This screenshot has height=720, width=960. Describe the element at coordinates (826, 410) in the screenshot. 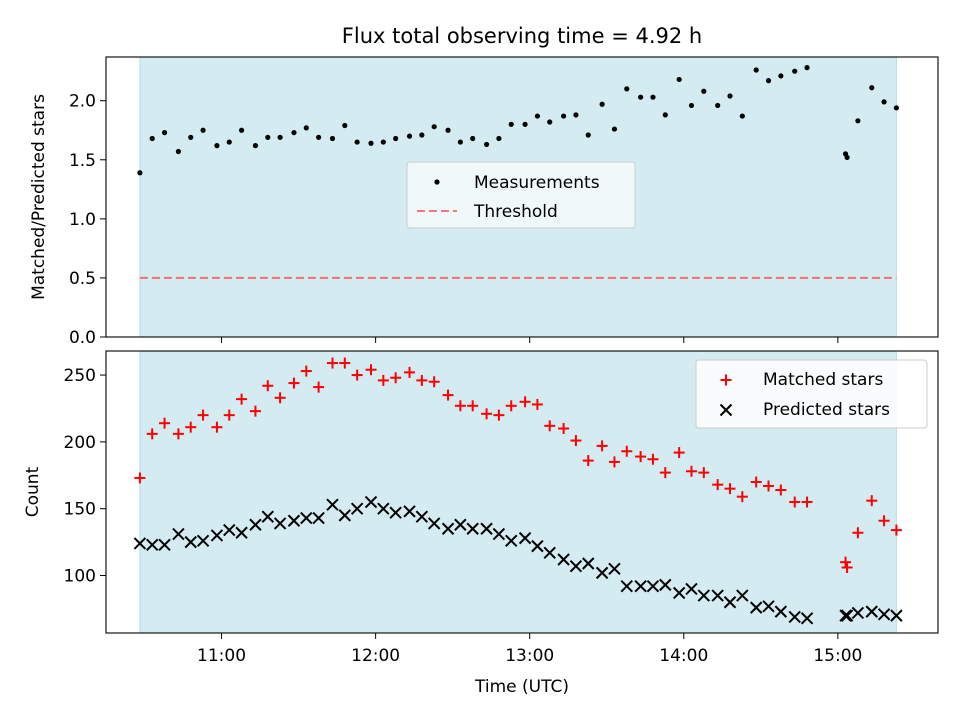

I see `legend-predicted-label: Predicted stars` at that location.